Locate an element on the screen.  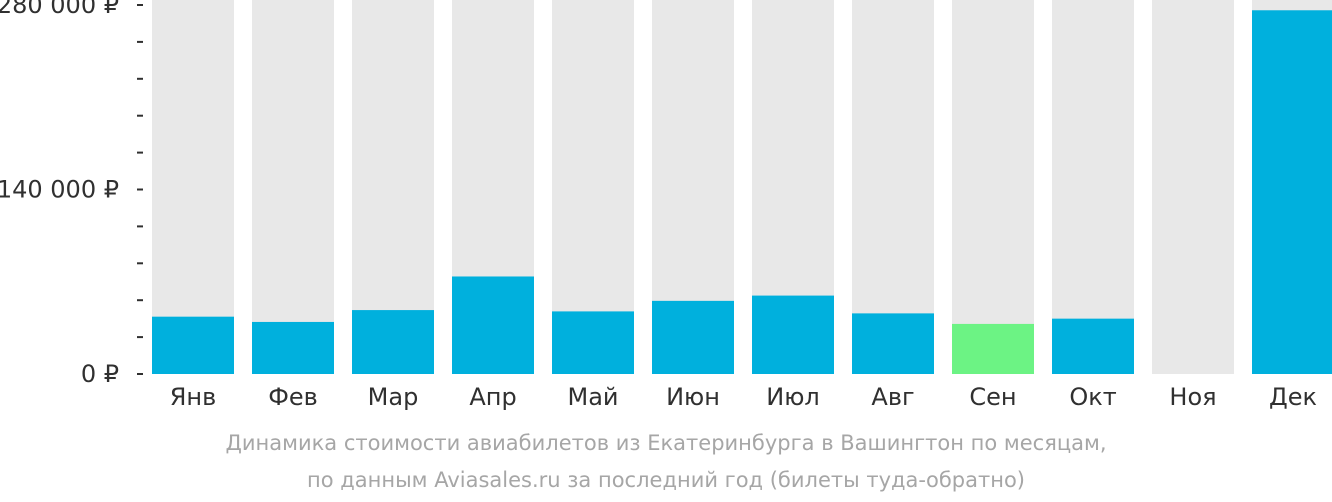
x-tick-label: Май is located at coordinates (592, 397).